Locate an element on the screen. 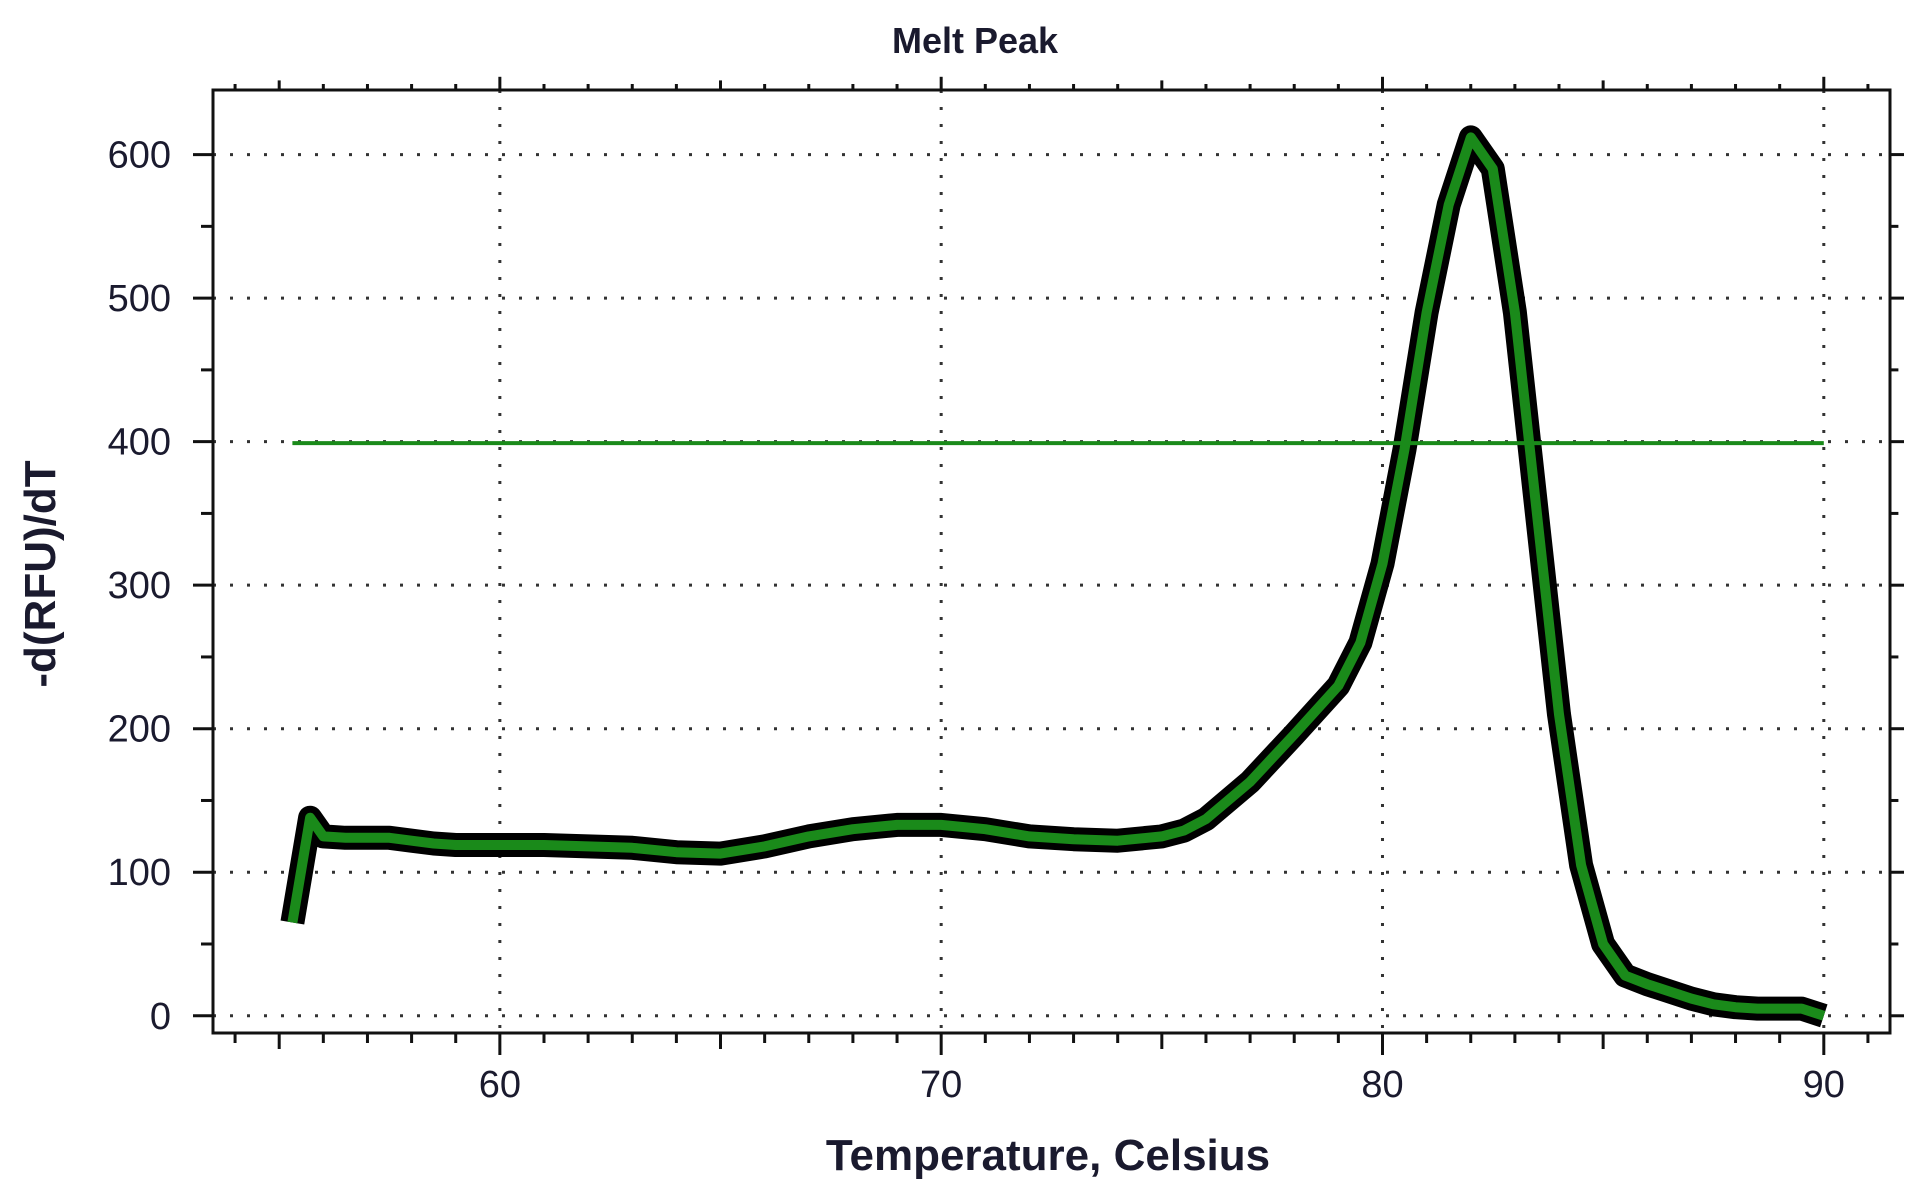 The height and width of the screenshot is (1202, 1924). y-axis-tick-labels: 0 100 200 300 400 500 600 is located at coordinates (139, 586).